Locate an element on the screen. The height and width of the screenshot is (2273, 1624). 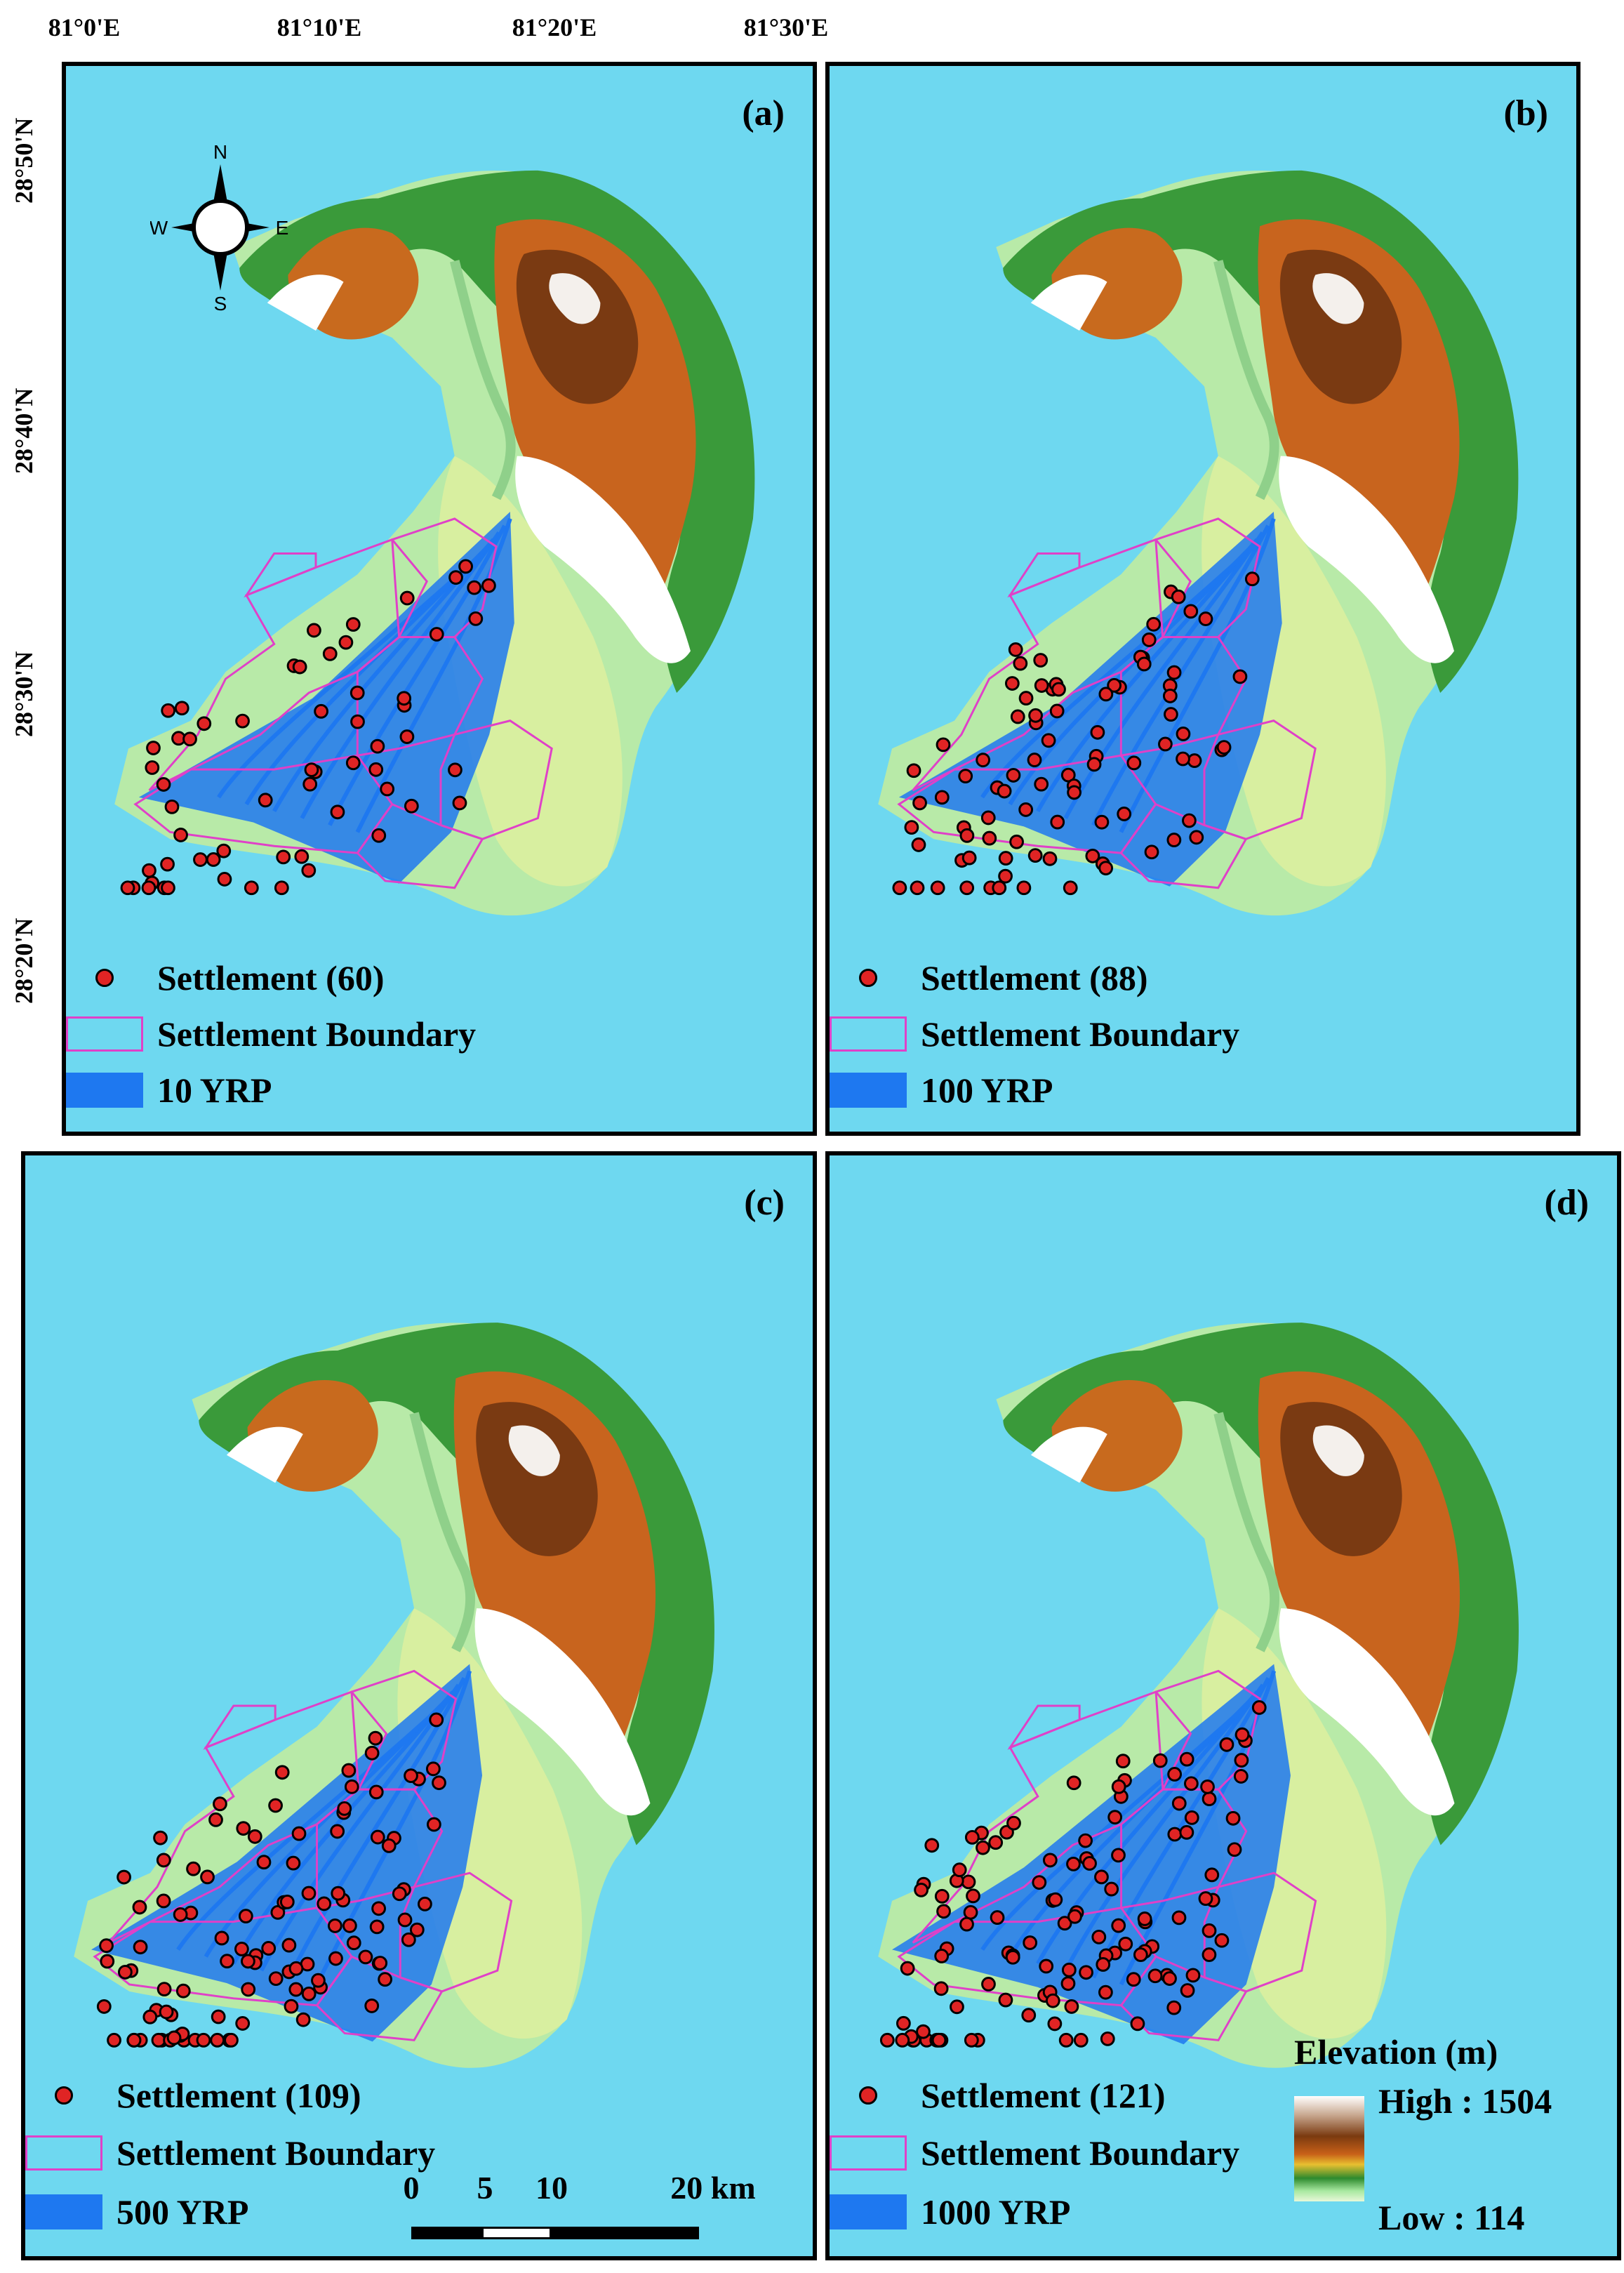
boundary-label: Settlement Boundary is located at coordinates (1080, 2153).